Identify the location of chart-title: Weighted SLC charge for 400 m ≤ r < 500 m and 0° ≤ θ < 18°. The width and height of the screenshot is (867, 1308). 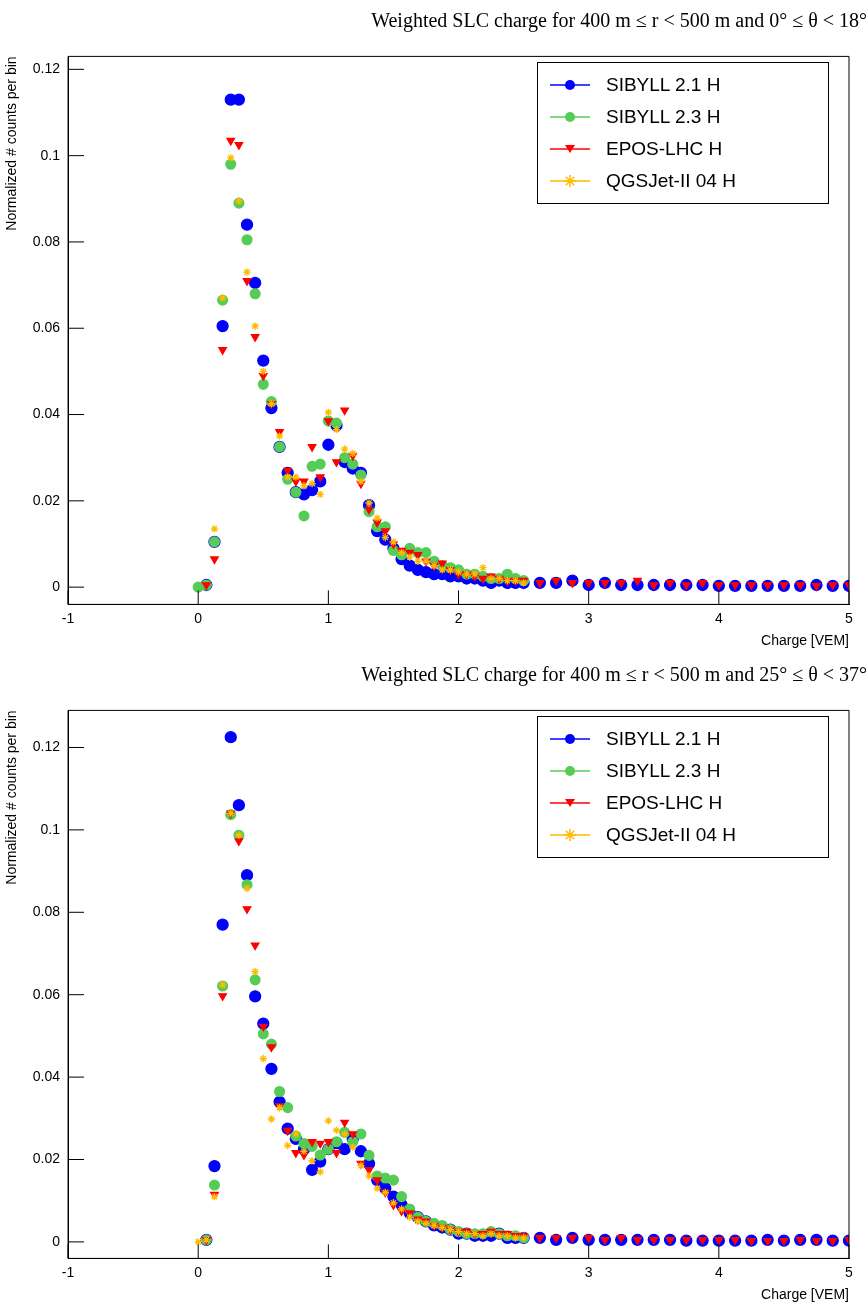
(618, 21).